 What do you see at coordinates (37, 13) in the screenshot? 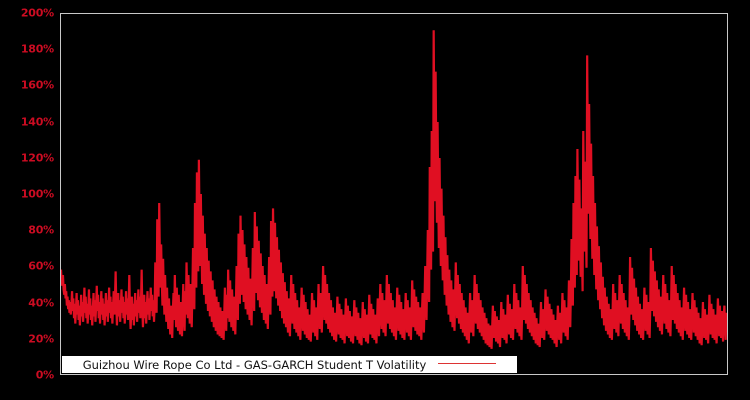
I see `y-axis-tick-label: 200%` at bounding box center [37, 13].